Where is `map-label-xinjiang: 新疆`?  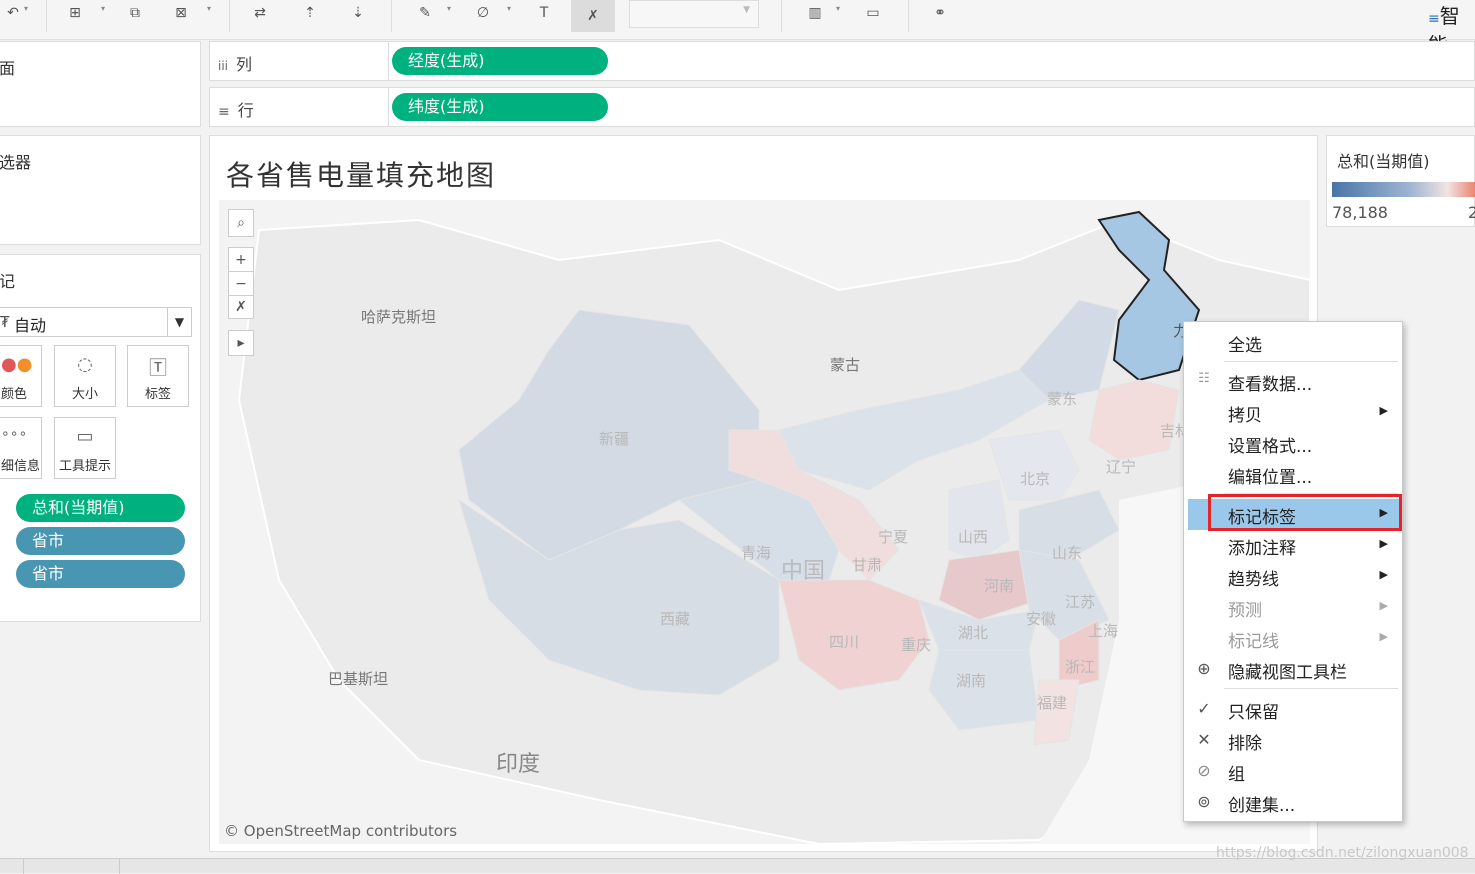
map-label-xinjiang: 新疆 is located at coordinates (614, 439).